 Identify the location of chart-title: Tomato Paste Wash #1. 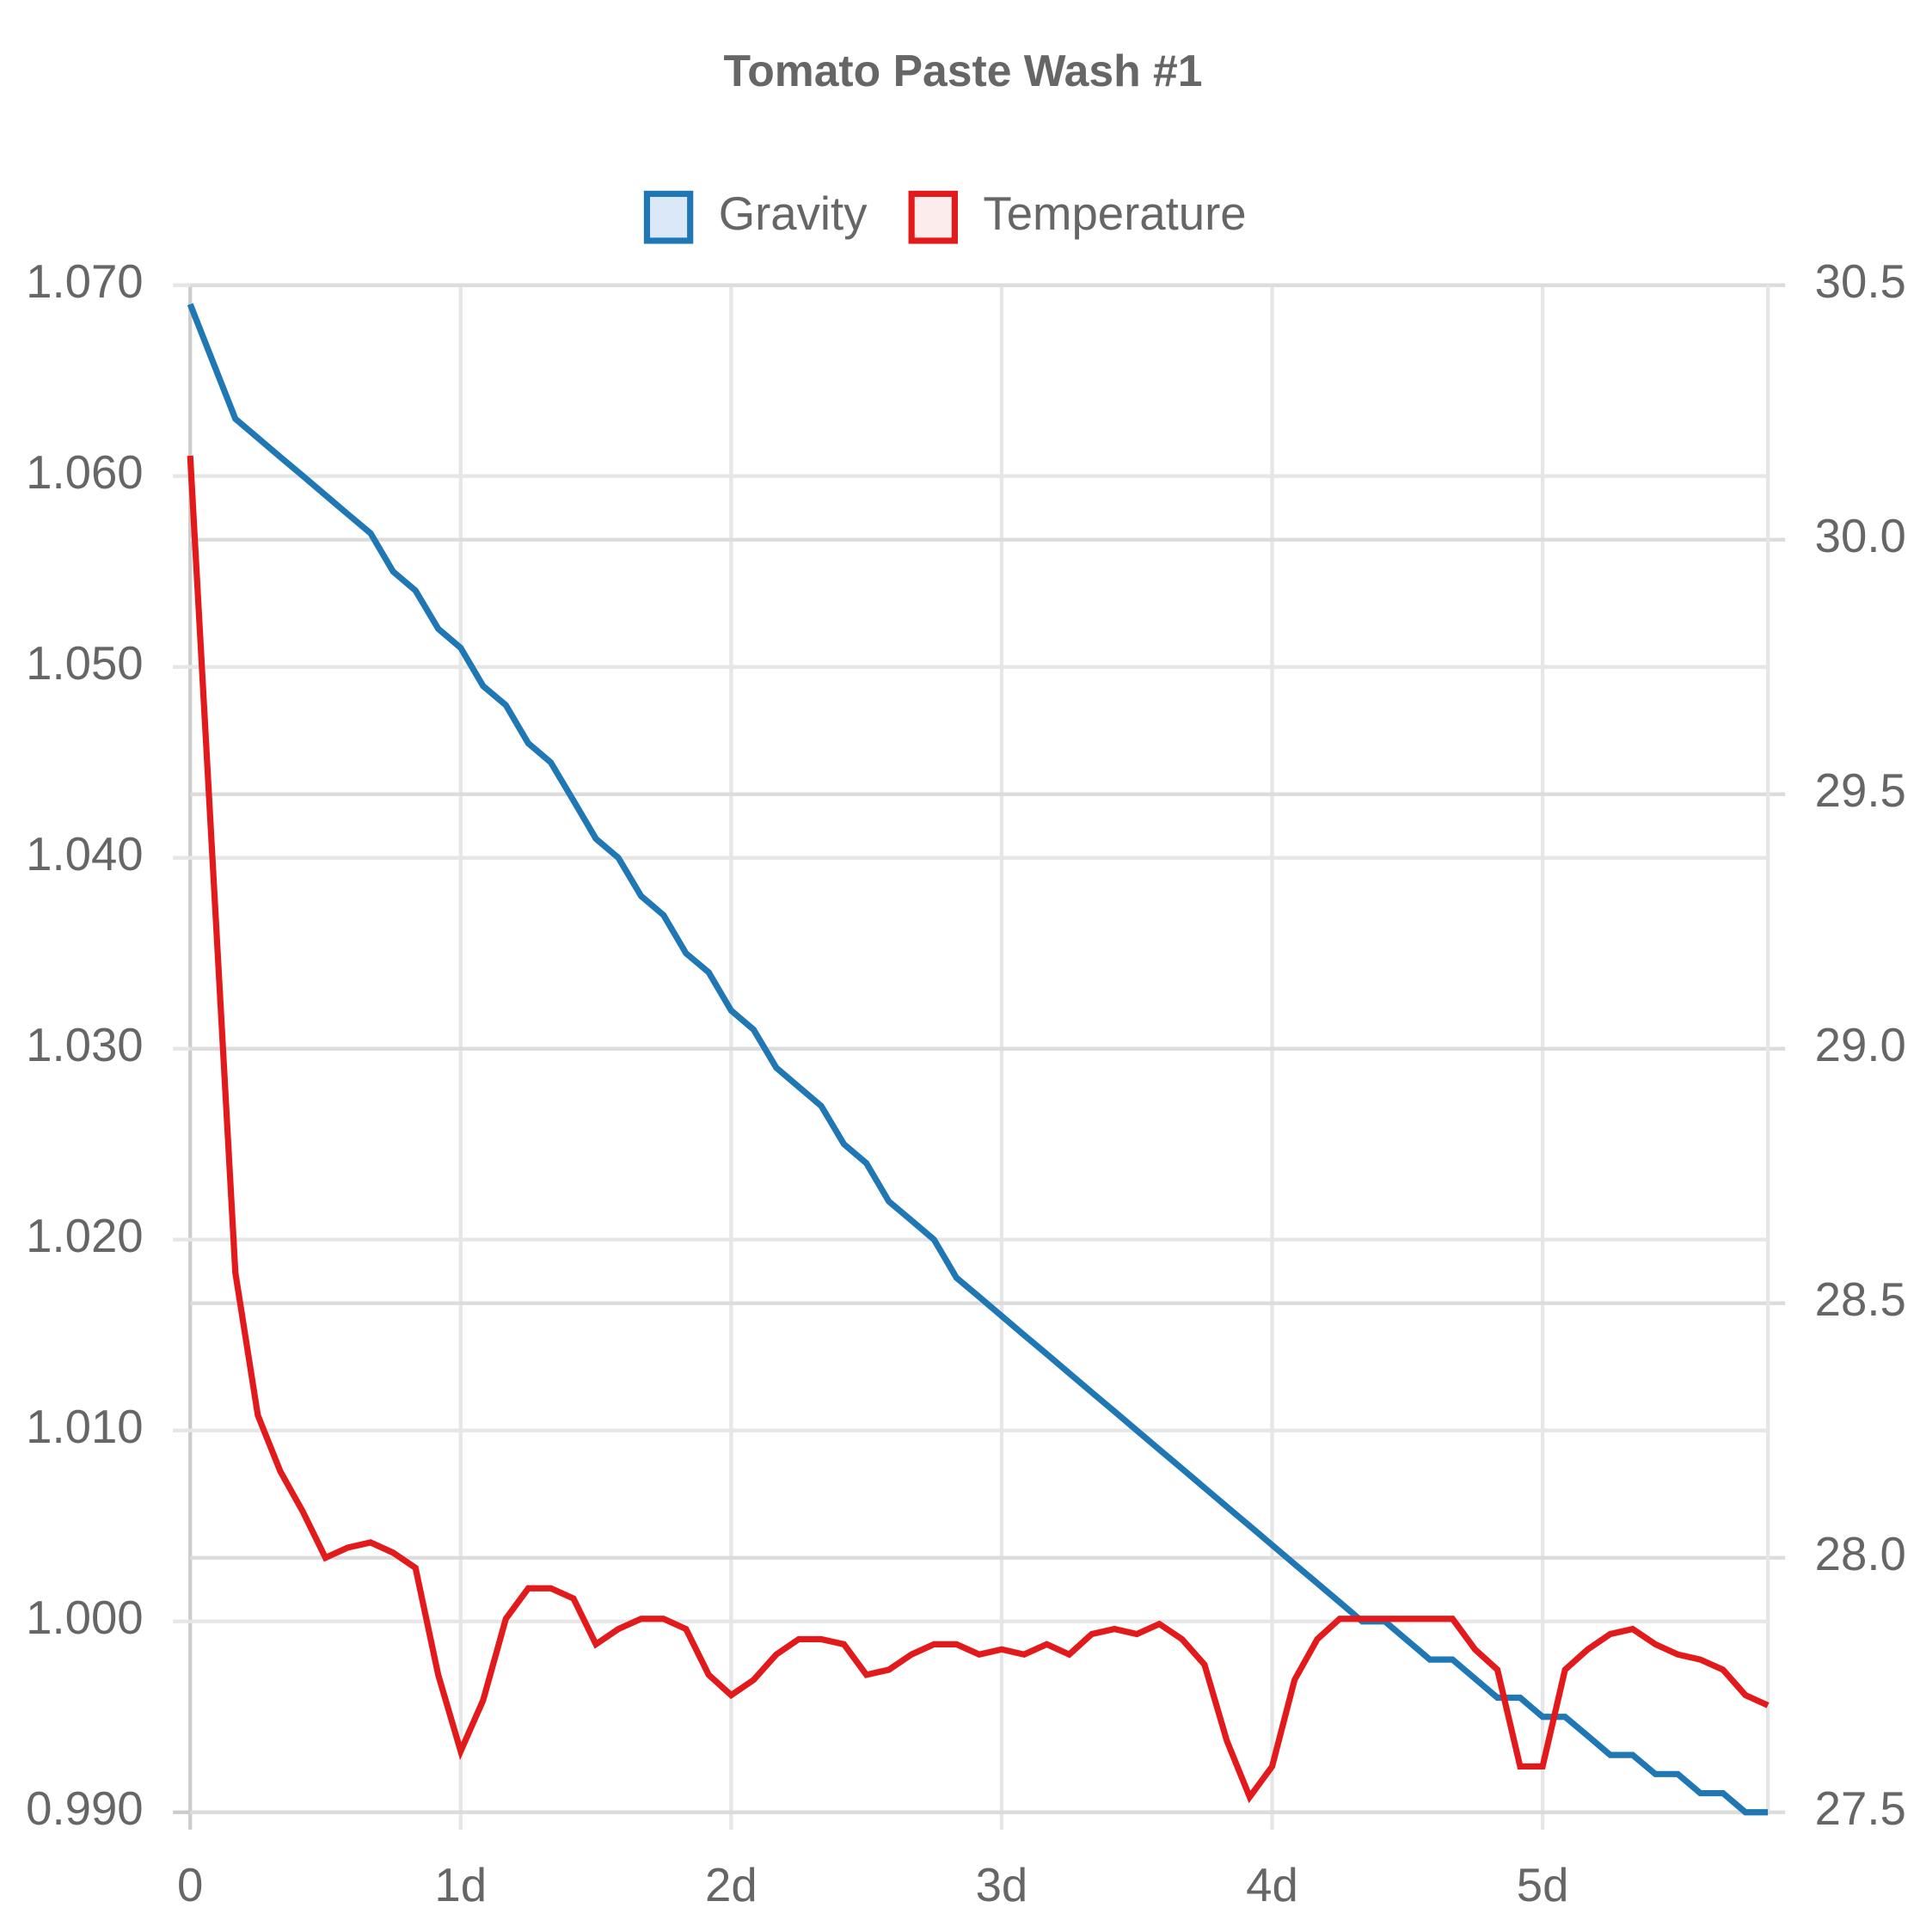
(962, 70).